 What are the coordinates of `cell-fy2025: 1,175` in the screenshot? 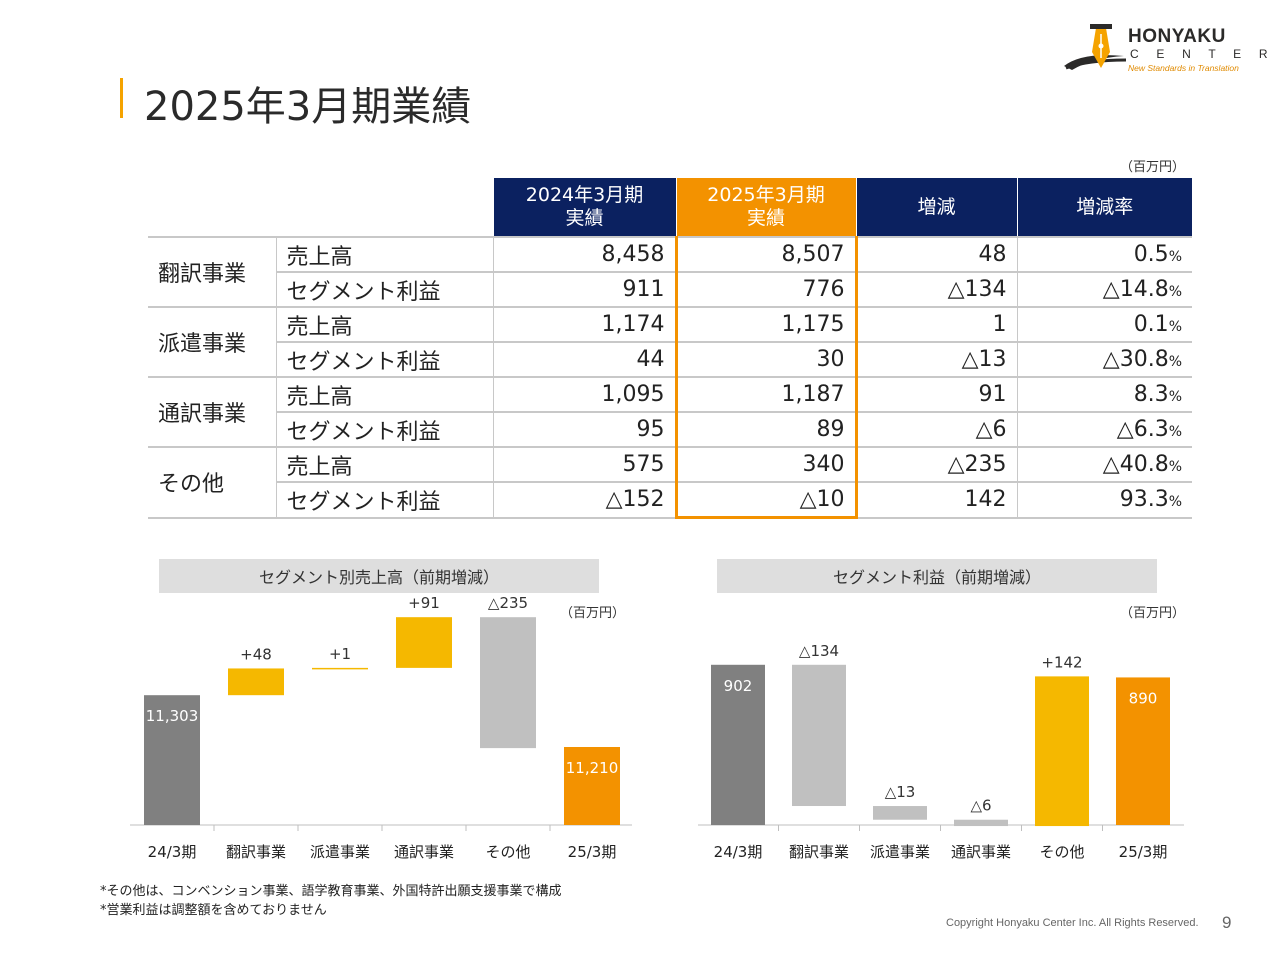 It's located at (766, 325).